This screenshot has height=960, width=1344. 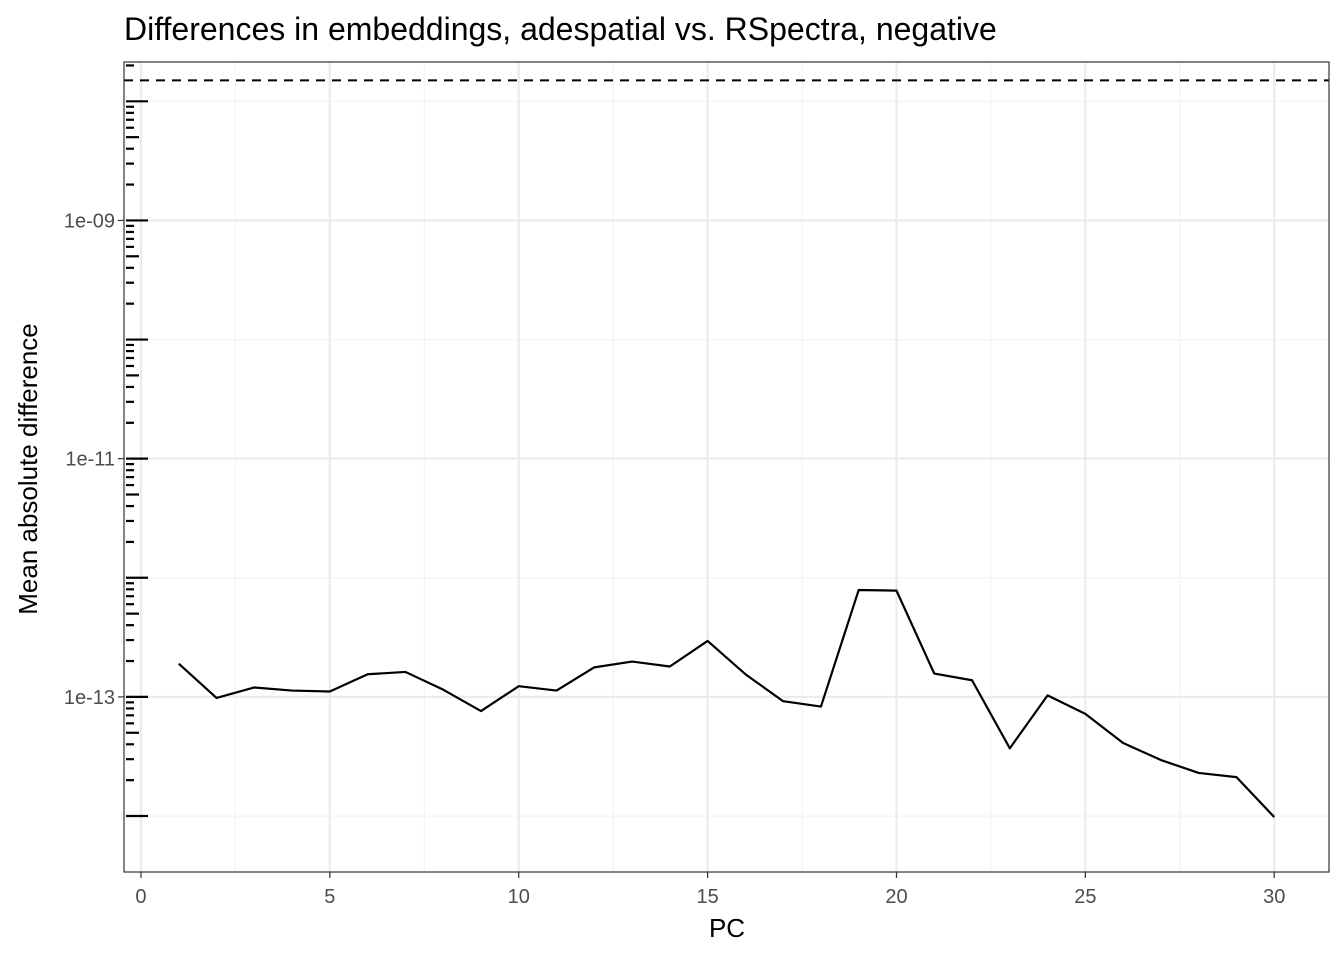 What do you see at coordinates (896, 897) in the screenshot?
I see `x-tick-label: 20` at bounding box center [896, 897].